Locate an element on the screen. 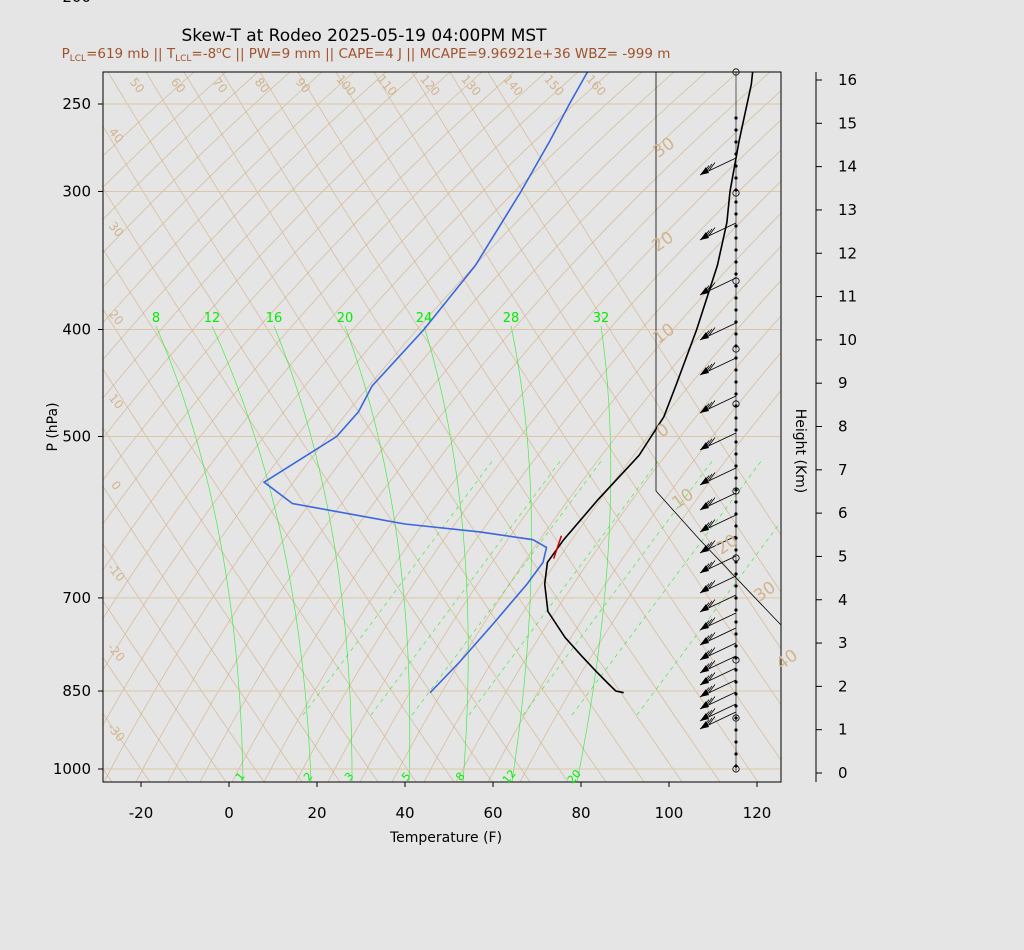 The height and width of the screenshot is (950, 1024). chart-title: Skew-T at Rodeo 2025-05-19 04:00PM MST is located at coordinates (364, 36).